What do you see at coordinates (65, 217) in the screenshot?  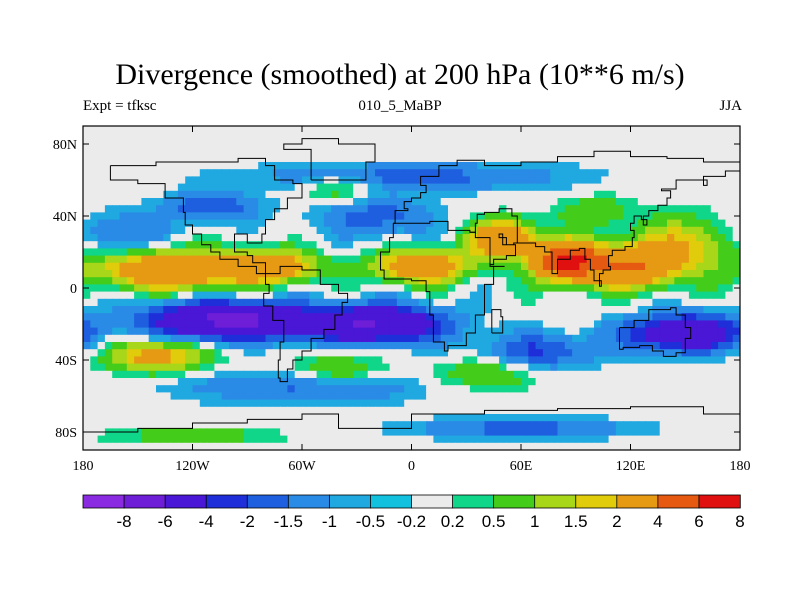 I see `y-tick-label: 40N` at bounding box center [65, 217].